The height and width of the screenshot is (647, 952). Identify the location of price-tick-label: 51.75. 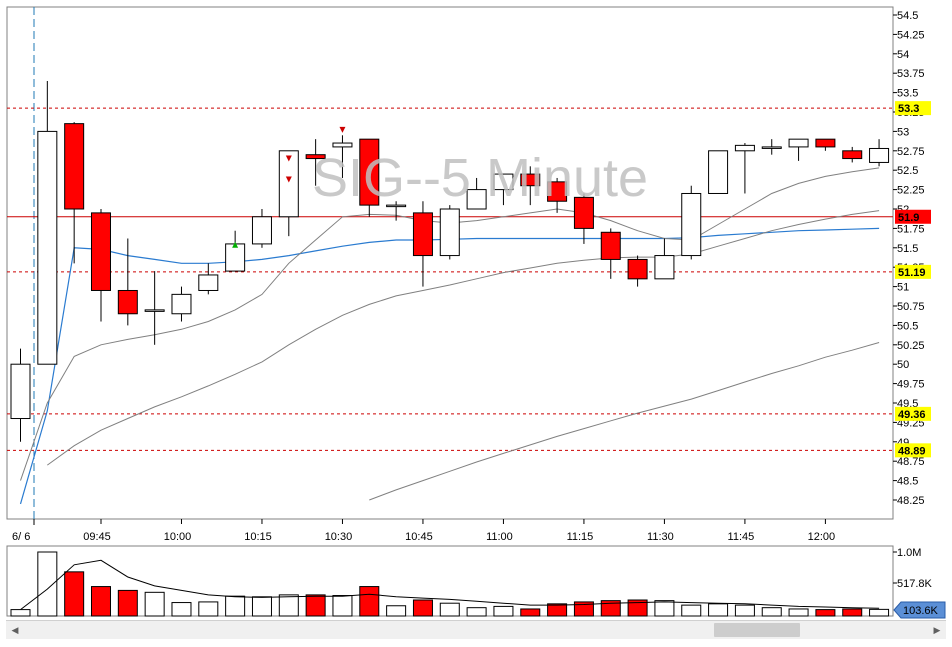
(911, 229).